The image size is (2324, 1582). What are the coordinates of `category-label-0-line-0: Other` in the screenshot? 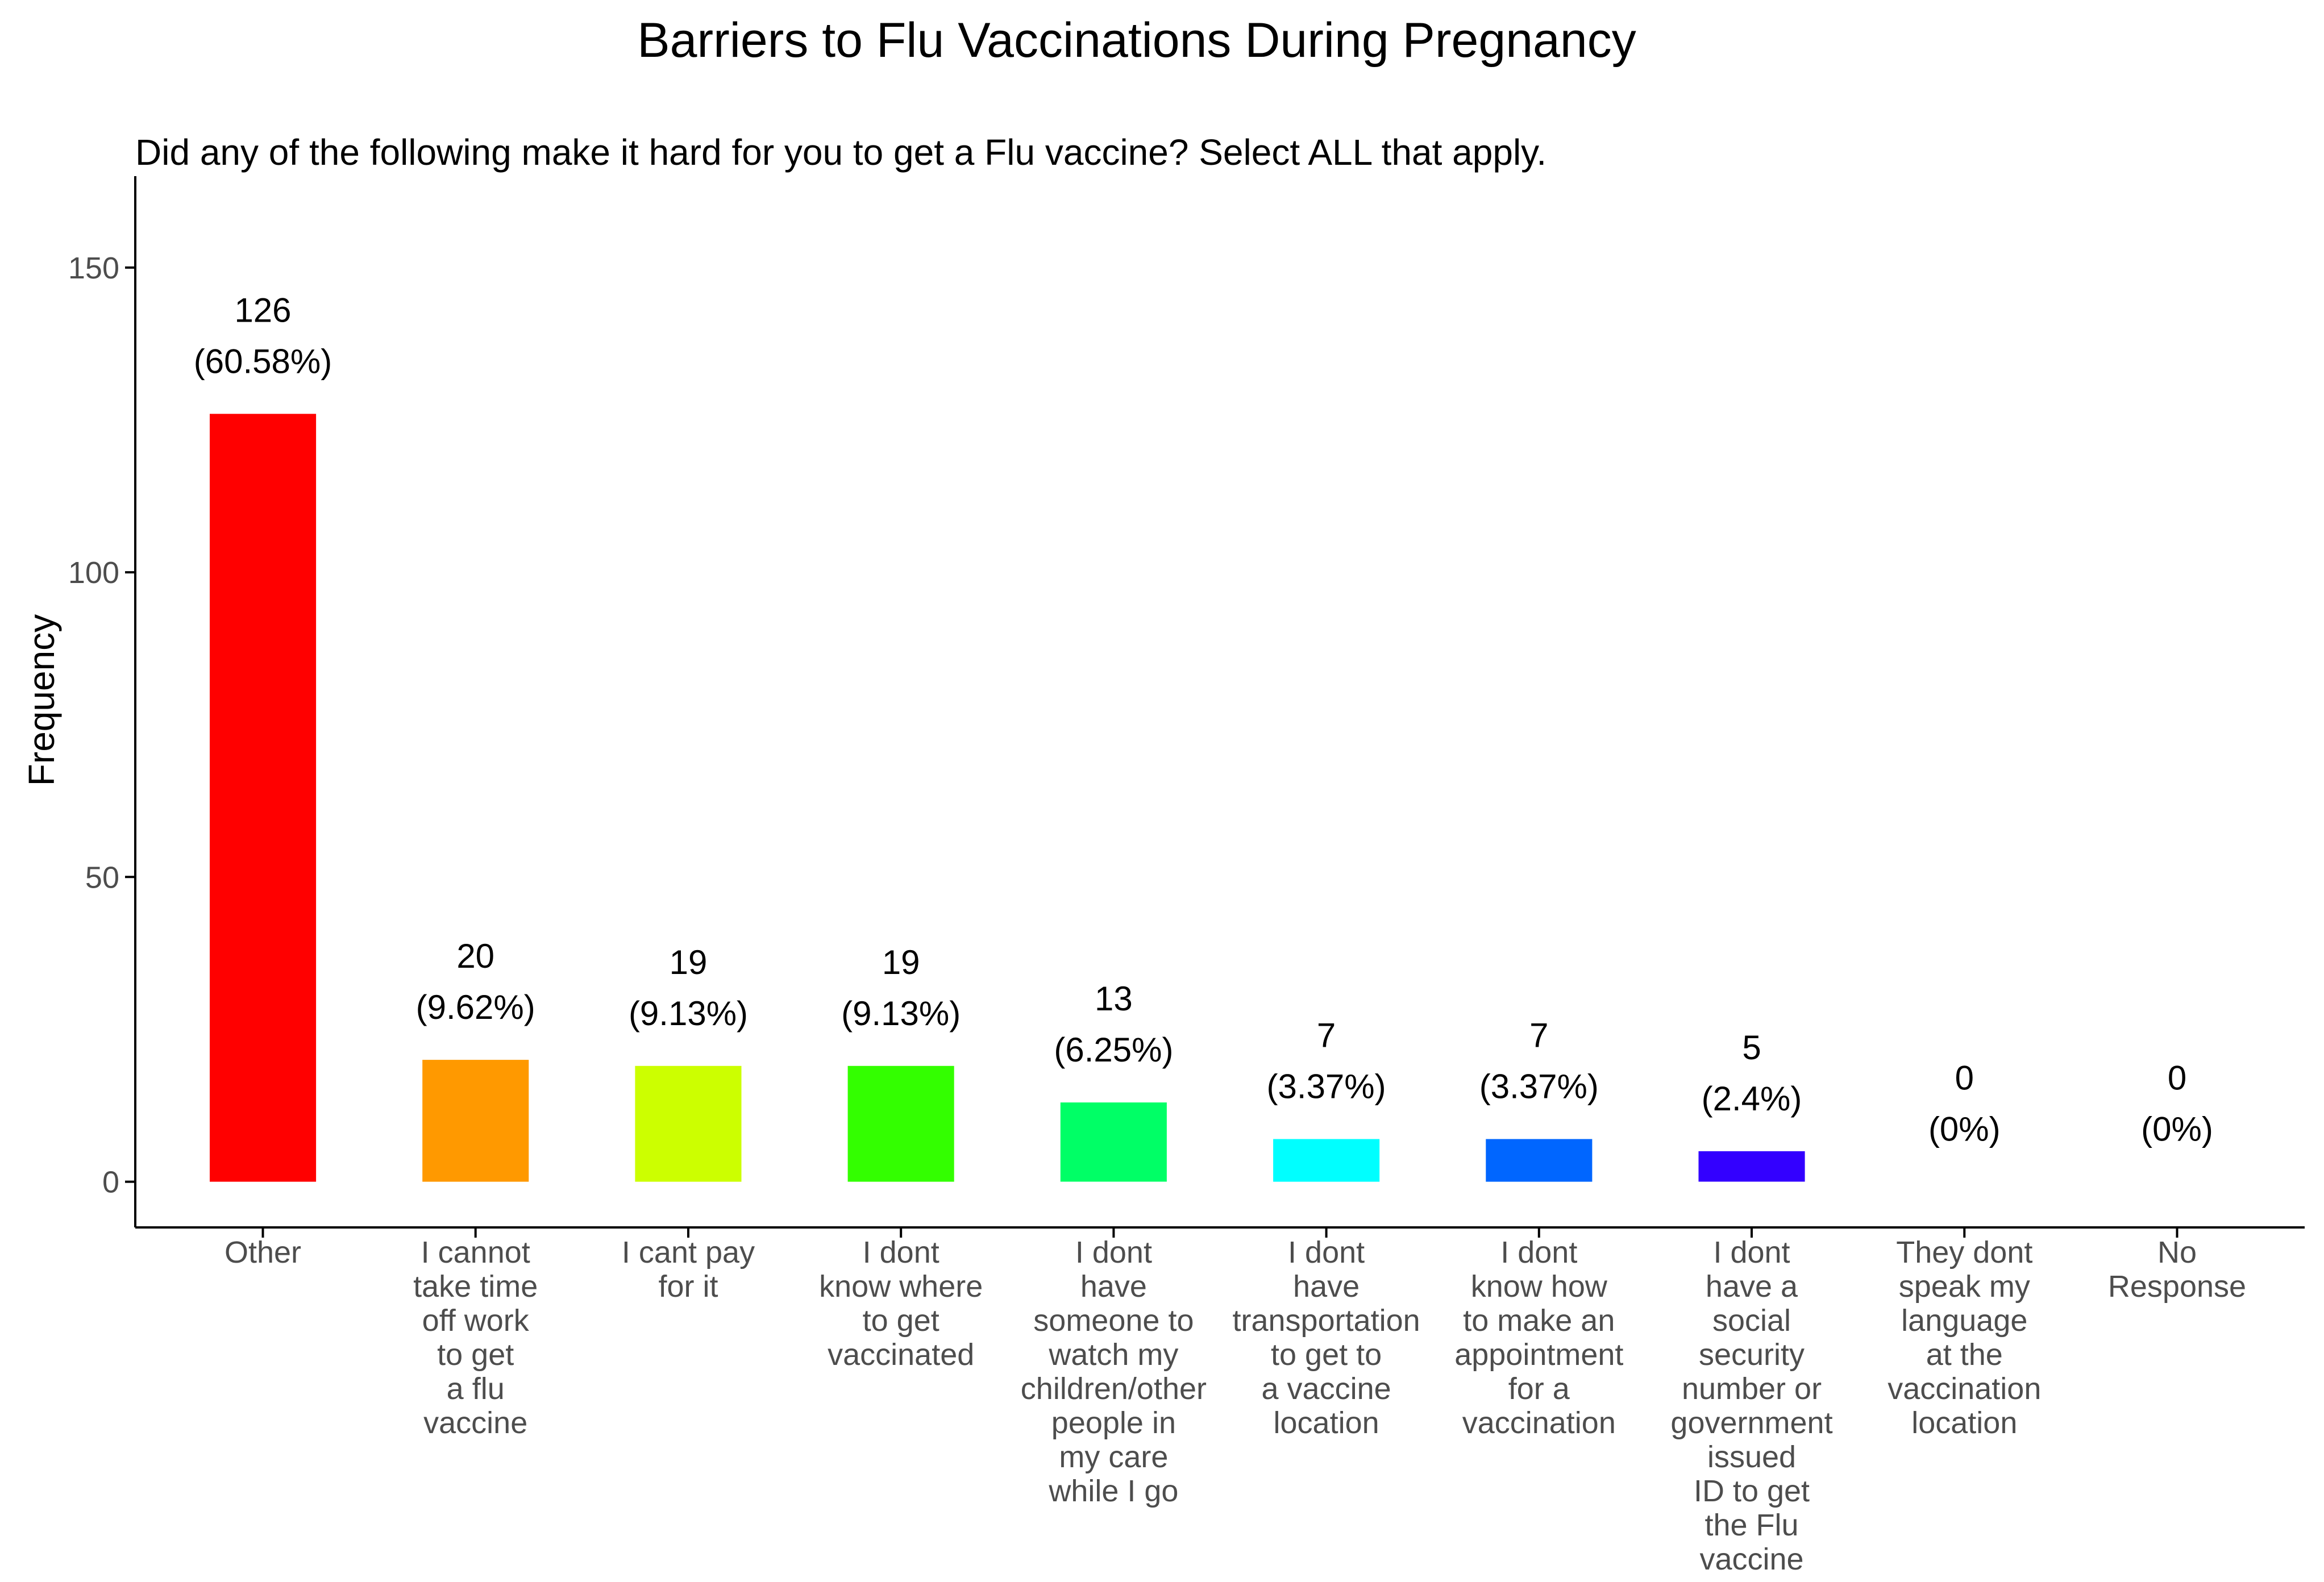 It's located at (262, 1252).